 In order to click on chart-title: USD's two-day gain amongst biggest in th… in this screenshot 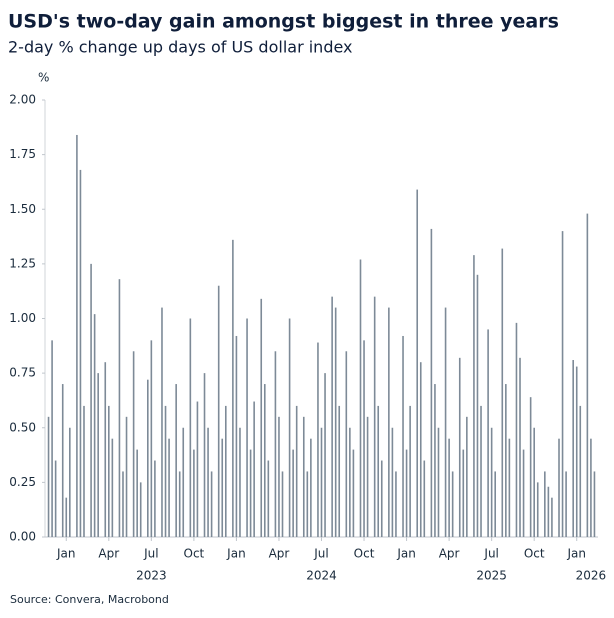, I will do `click(283, 22)`.